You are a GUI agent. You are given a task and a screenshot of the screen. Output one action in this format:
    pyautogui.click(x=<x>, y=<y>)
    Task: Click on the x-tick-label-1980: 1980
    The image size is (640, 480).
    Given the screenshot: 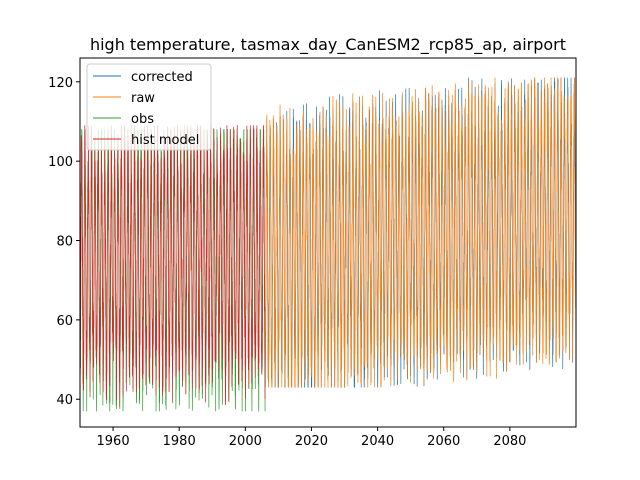 What is the action you would take?
    pyautogui.click(x=179, y=441)
    